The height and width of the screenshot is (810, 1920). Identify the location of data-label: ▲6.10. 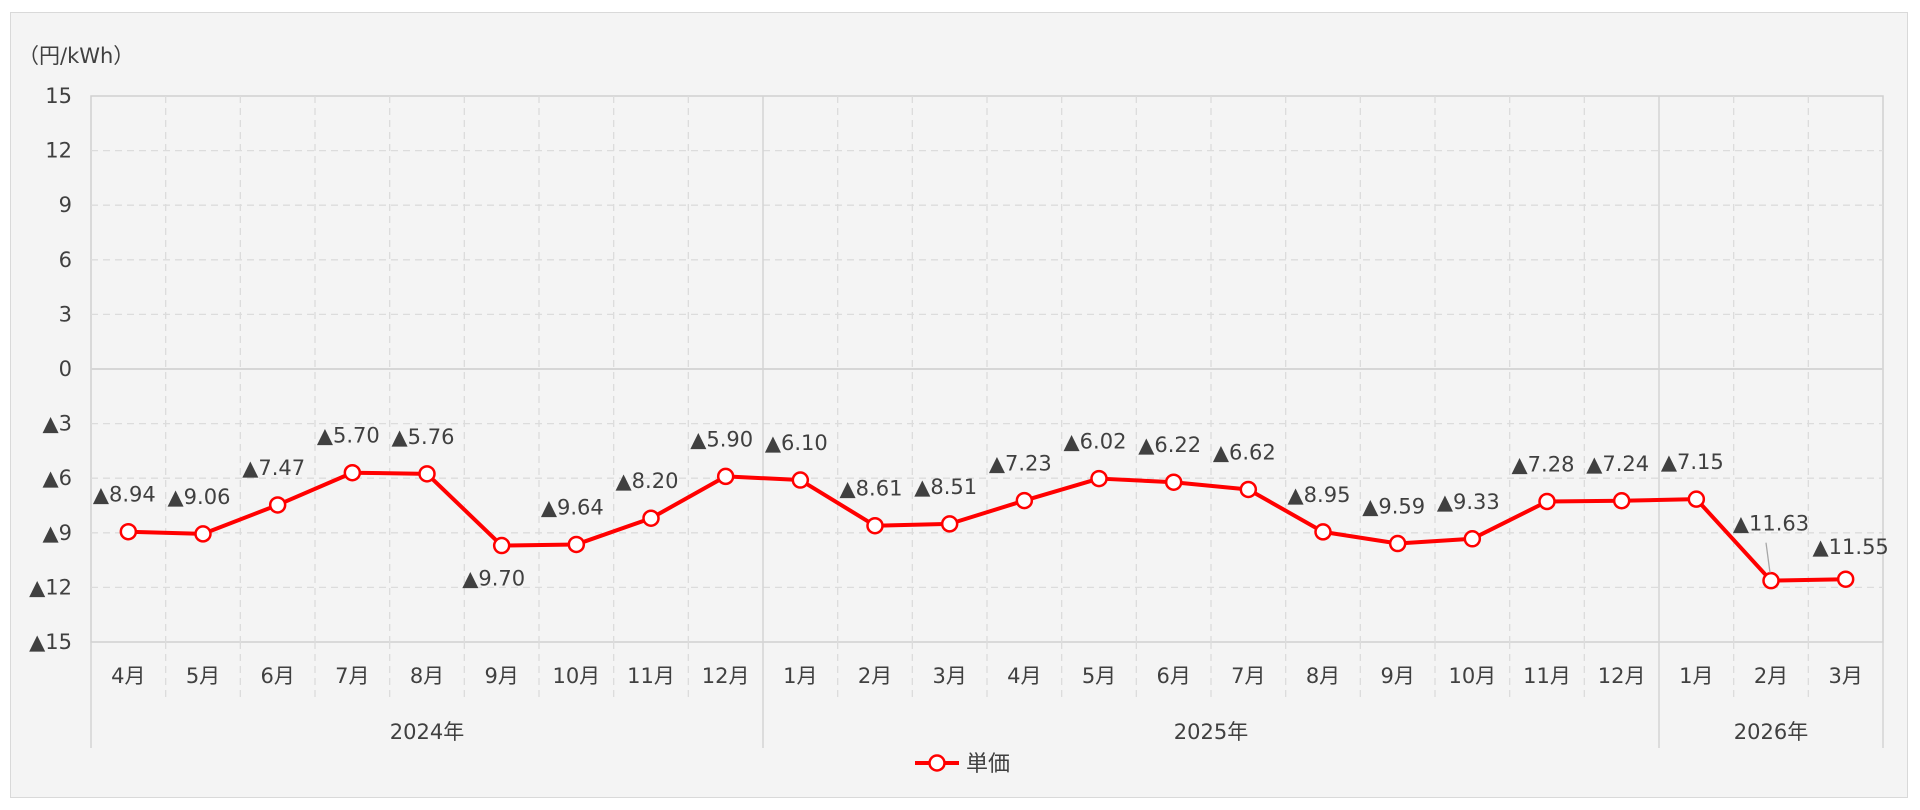
(796, 443).